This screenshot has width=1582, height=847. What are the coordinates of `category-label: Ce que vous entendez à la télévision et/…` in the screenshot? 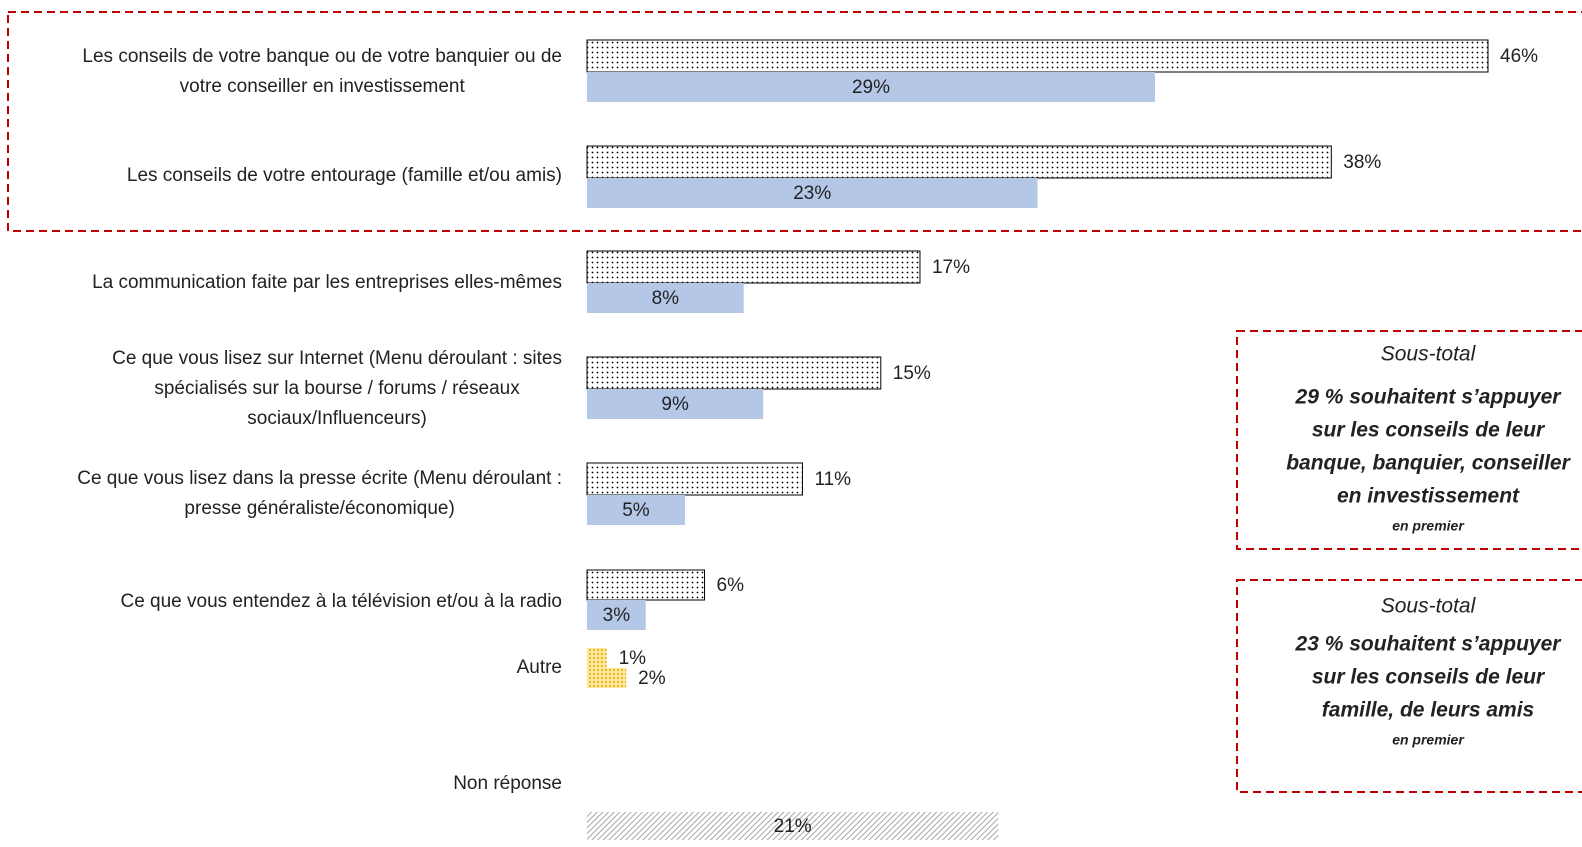 It's located at (341, 601).